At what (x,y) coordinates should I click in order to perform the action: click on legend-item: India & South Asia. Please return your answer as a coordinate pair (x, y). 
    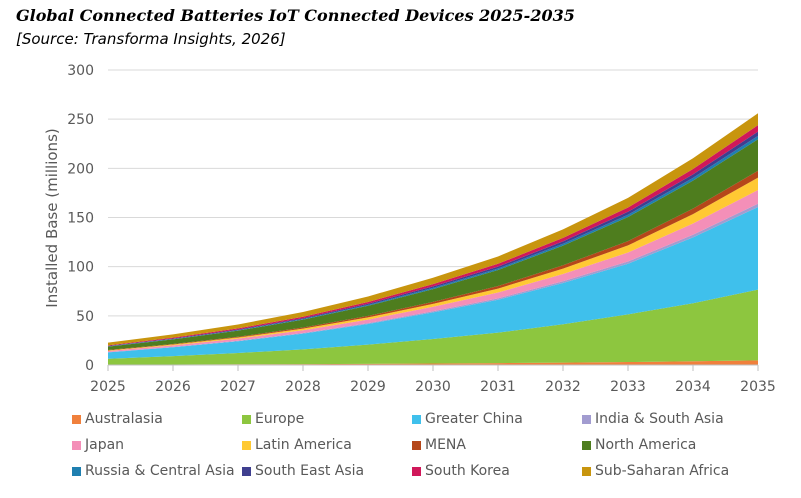
    Looking at the image, I should click on (682, 419).